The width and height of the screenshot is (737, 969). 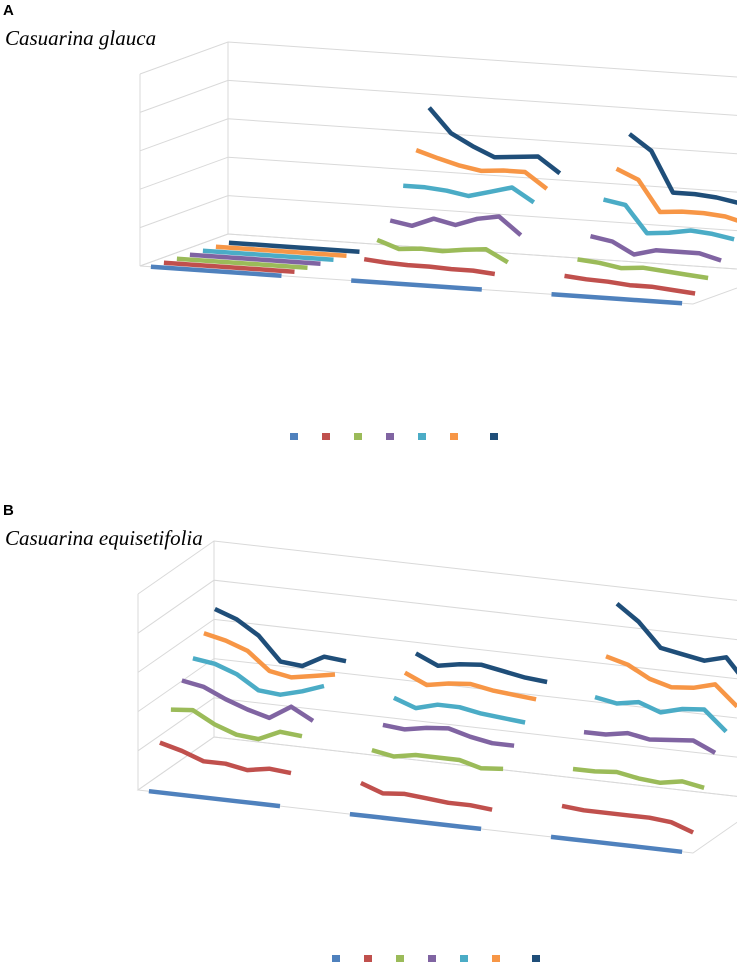 I want to click on panel-label-b: B, so click(x=8, y=510).